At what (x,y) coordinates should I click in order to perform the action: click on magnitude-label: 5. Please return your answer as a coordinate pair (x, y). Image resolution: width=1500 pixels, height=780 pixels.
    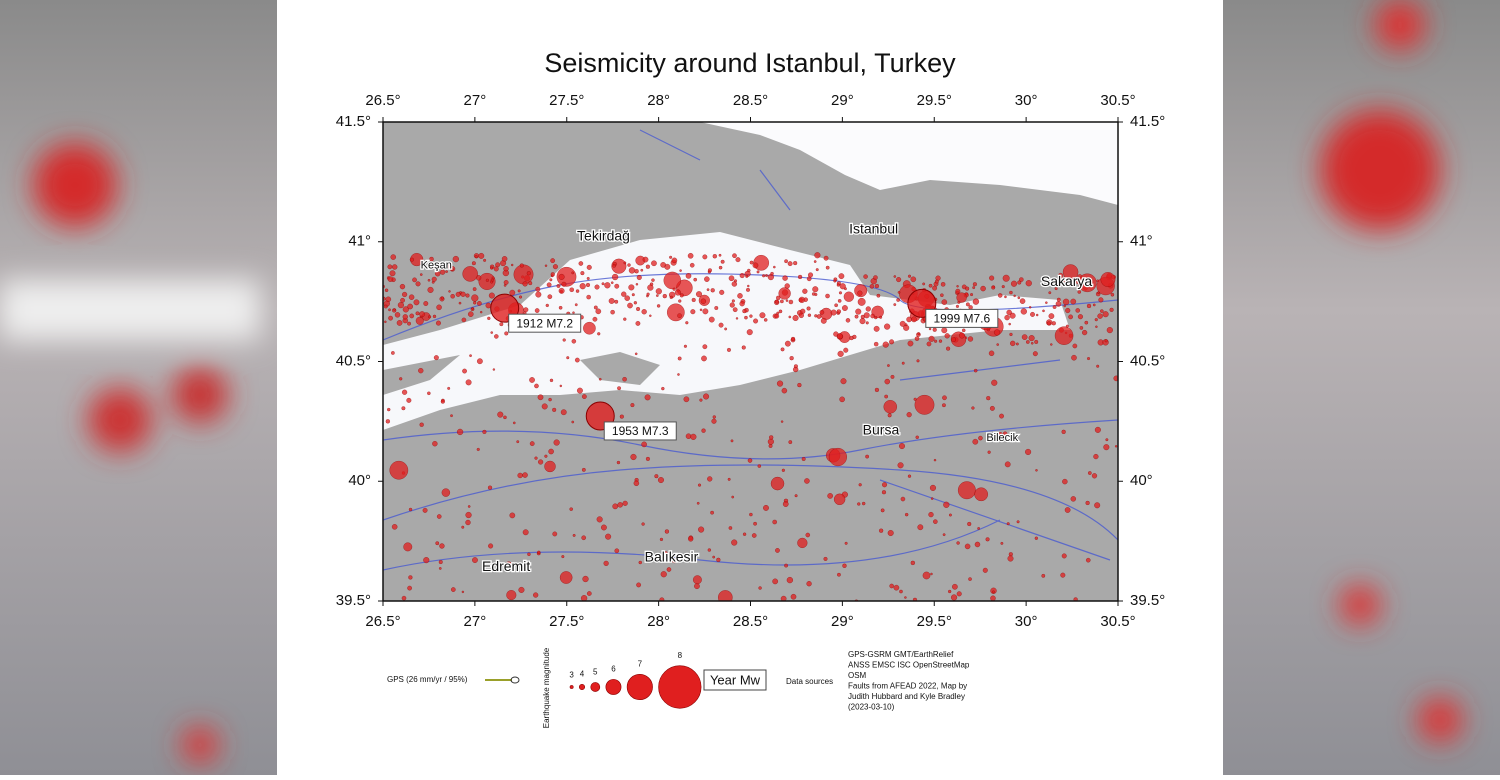
    Looking at the image, I should click on (595, 672).